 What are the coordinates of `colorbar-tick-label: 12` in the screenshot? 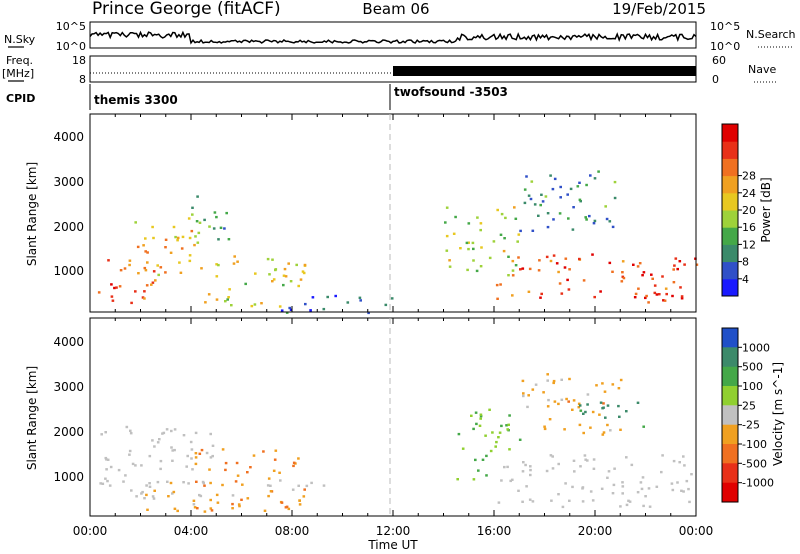 It's located at (749, 244).